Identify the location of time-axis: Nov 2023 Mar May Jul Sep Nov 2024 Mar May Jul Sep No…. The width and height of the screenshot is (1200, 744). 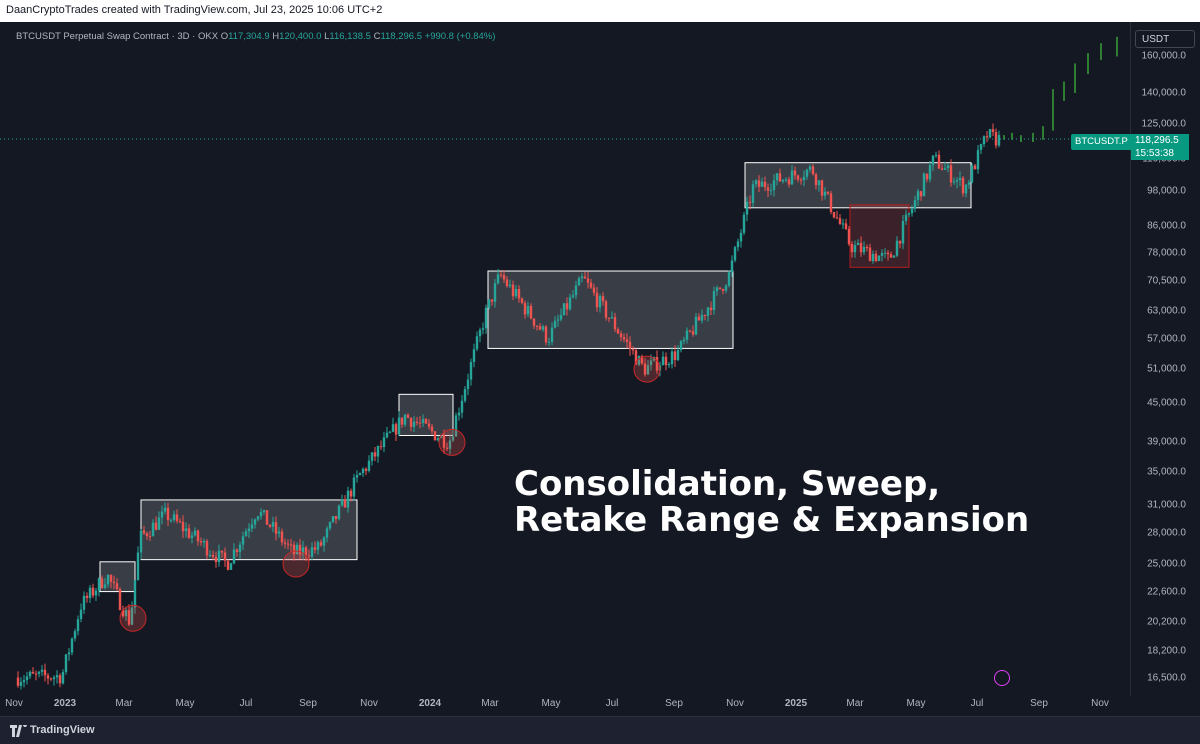
(565, 706).